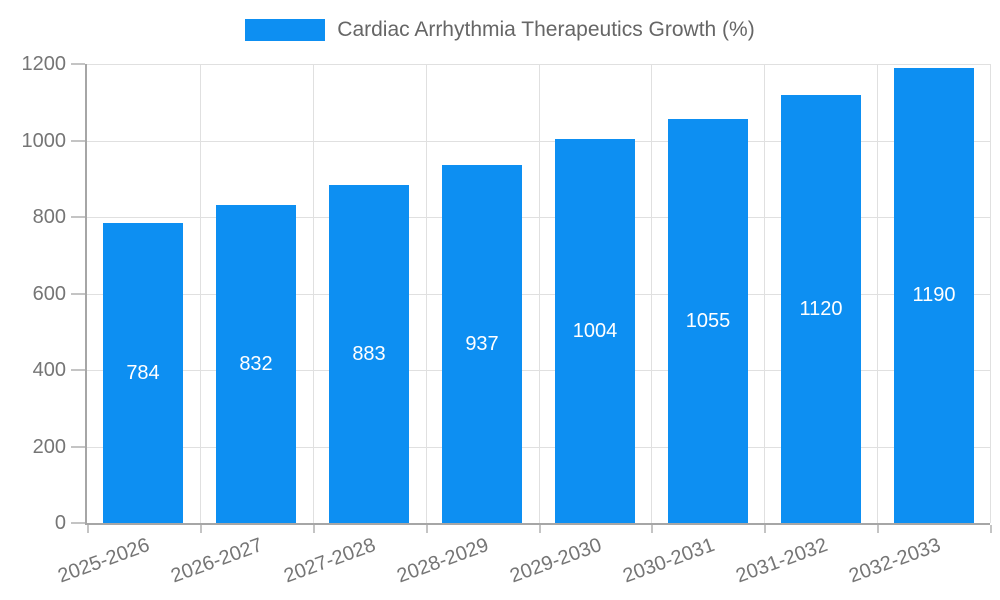 Image resolution: width=1000 pixels, height=600 pixels. Describe the element at coordinates (443, 561) in the screenshot. I see `x-axis-tick-label: 2028-2029` at that location.